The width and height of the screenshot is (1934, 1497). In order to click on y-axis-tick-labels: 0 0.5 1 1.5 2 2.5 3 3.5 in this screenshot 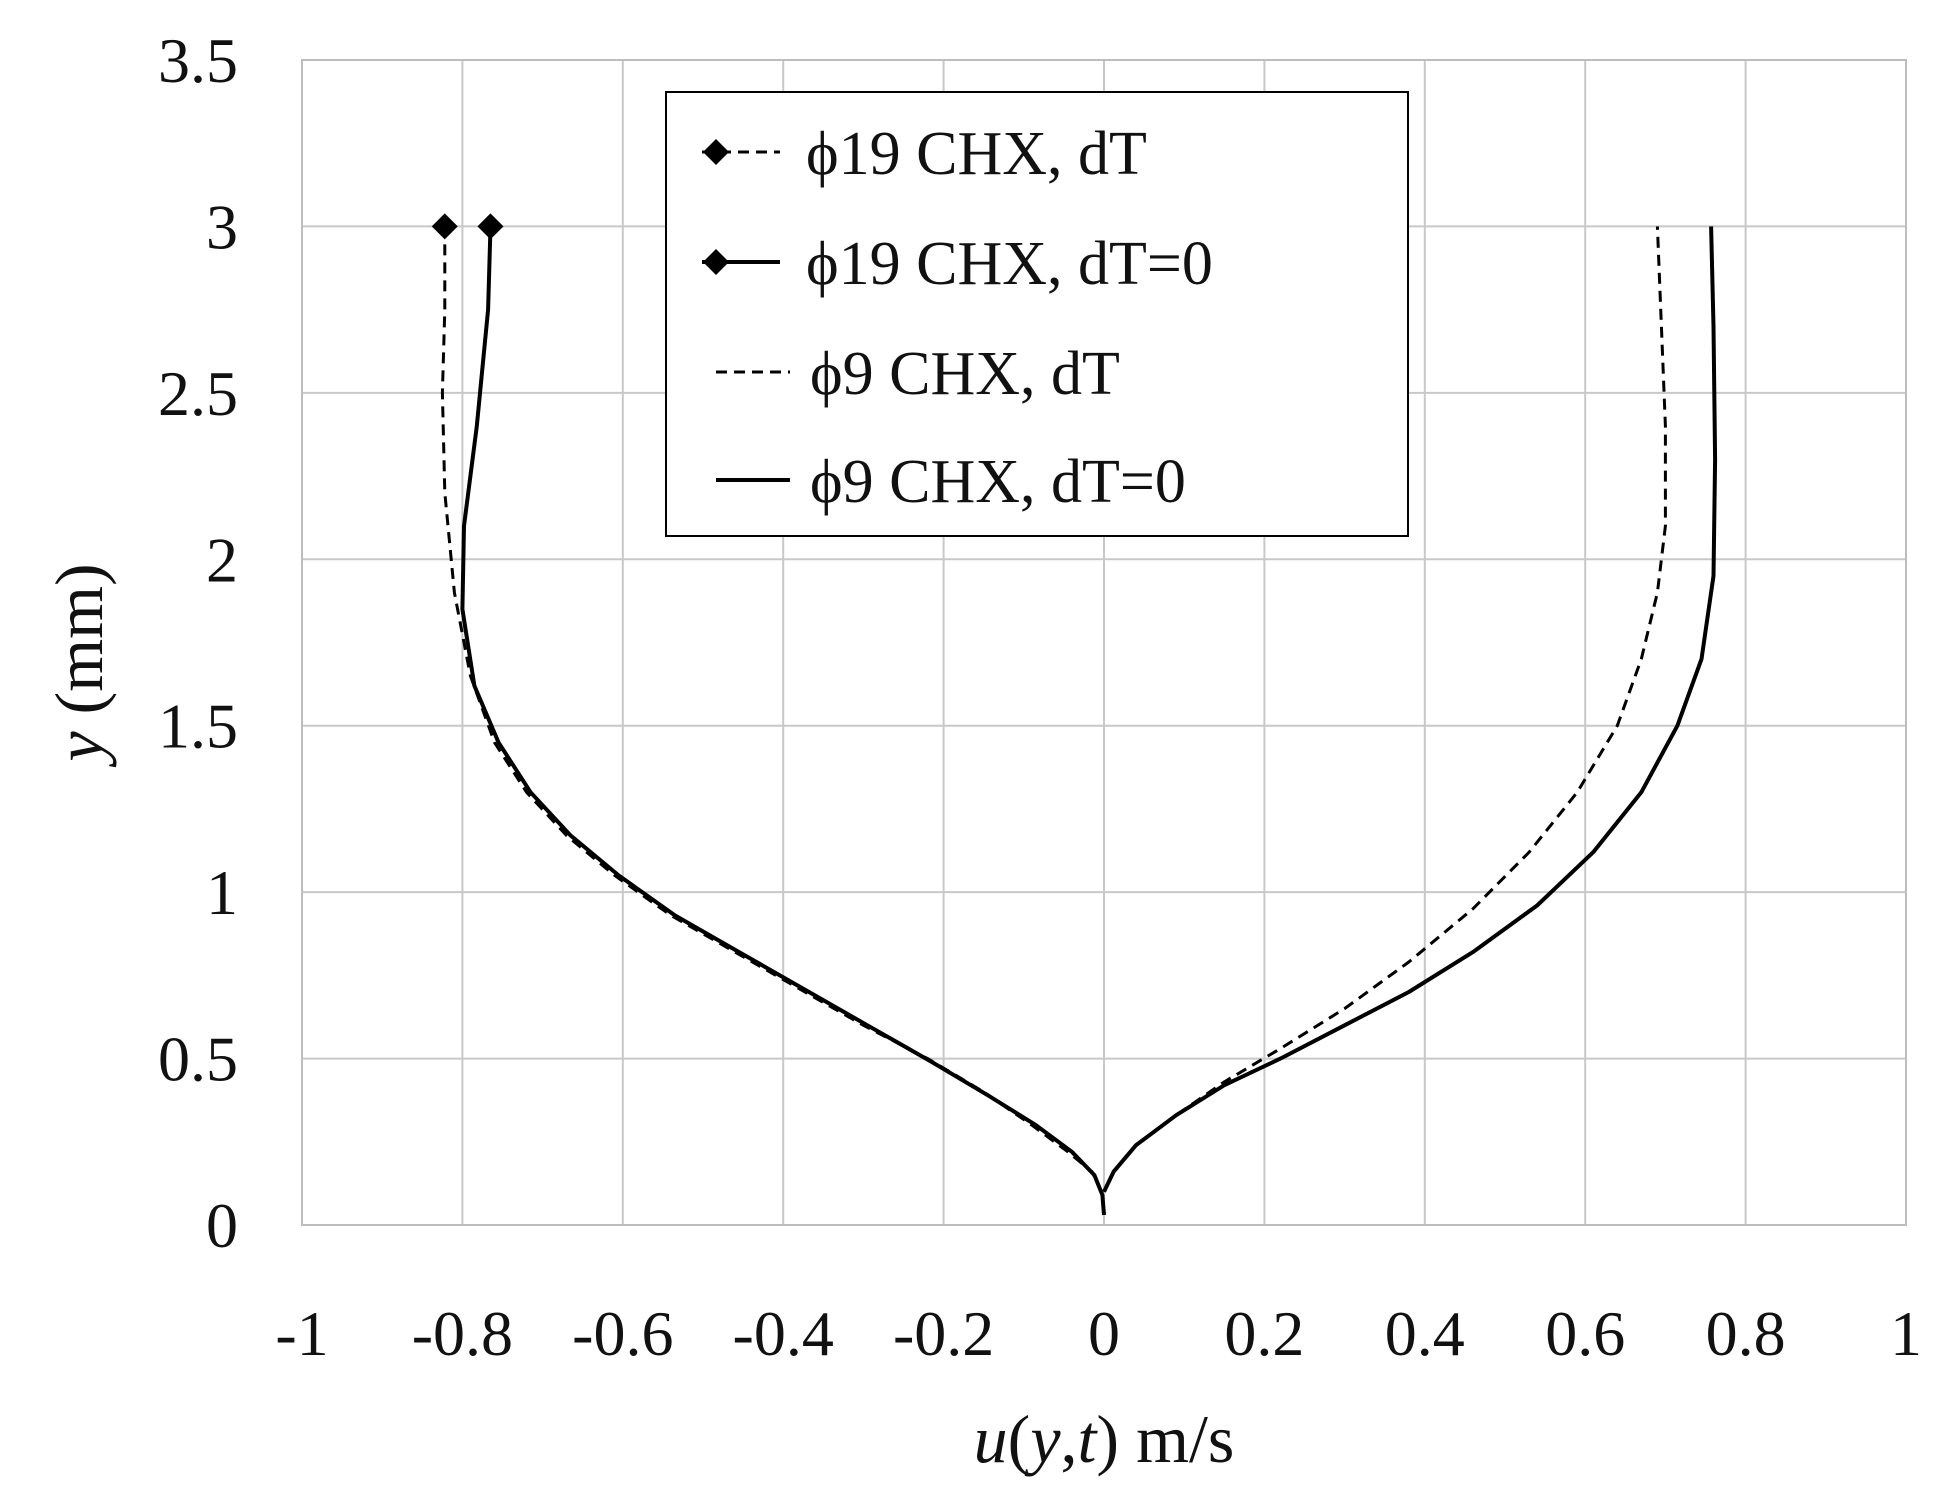, I will do `click(198, 643)`.